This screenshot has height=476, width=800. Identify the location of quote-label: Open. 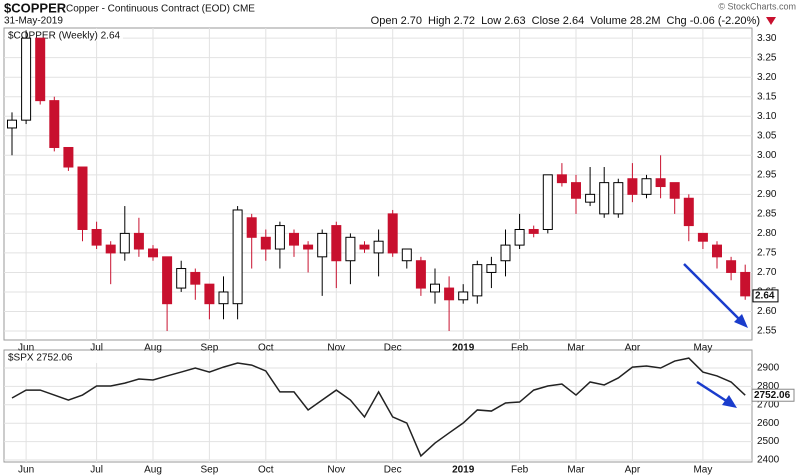
(384, 21).